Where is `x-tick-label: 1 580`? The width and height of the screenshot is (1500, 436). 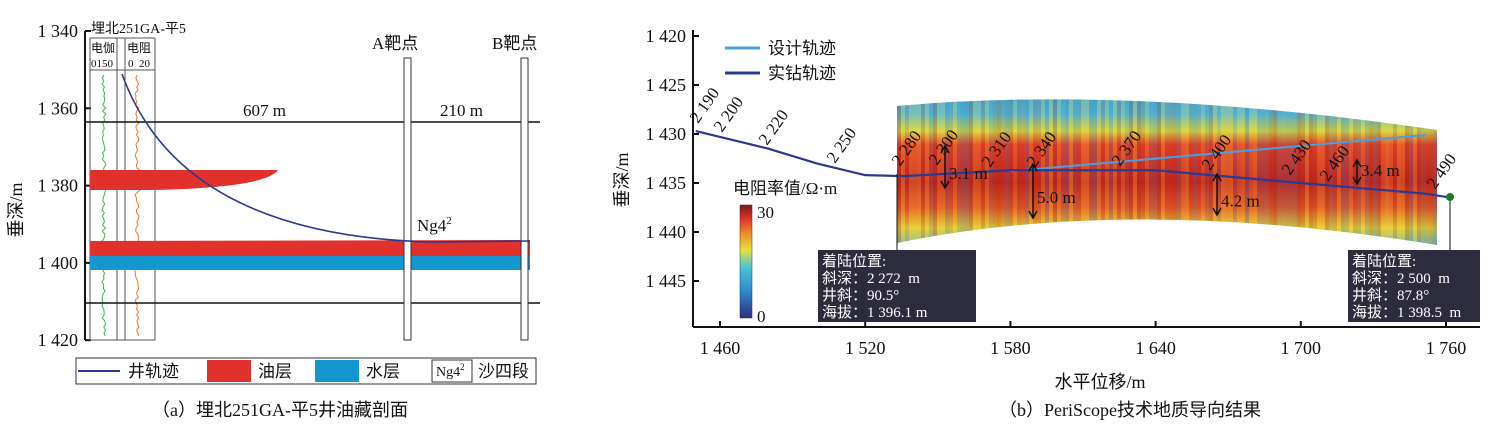
x-tick-label: 1 580 is located at coordinates (1010, 348).